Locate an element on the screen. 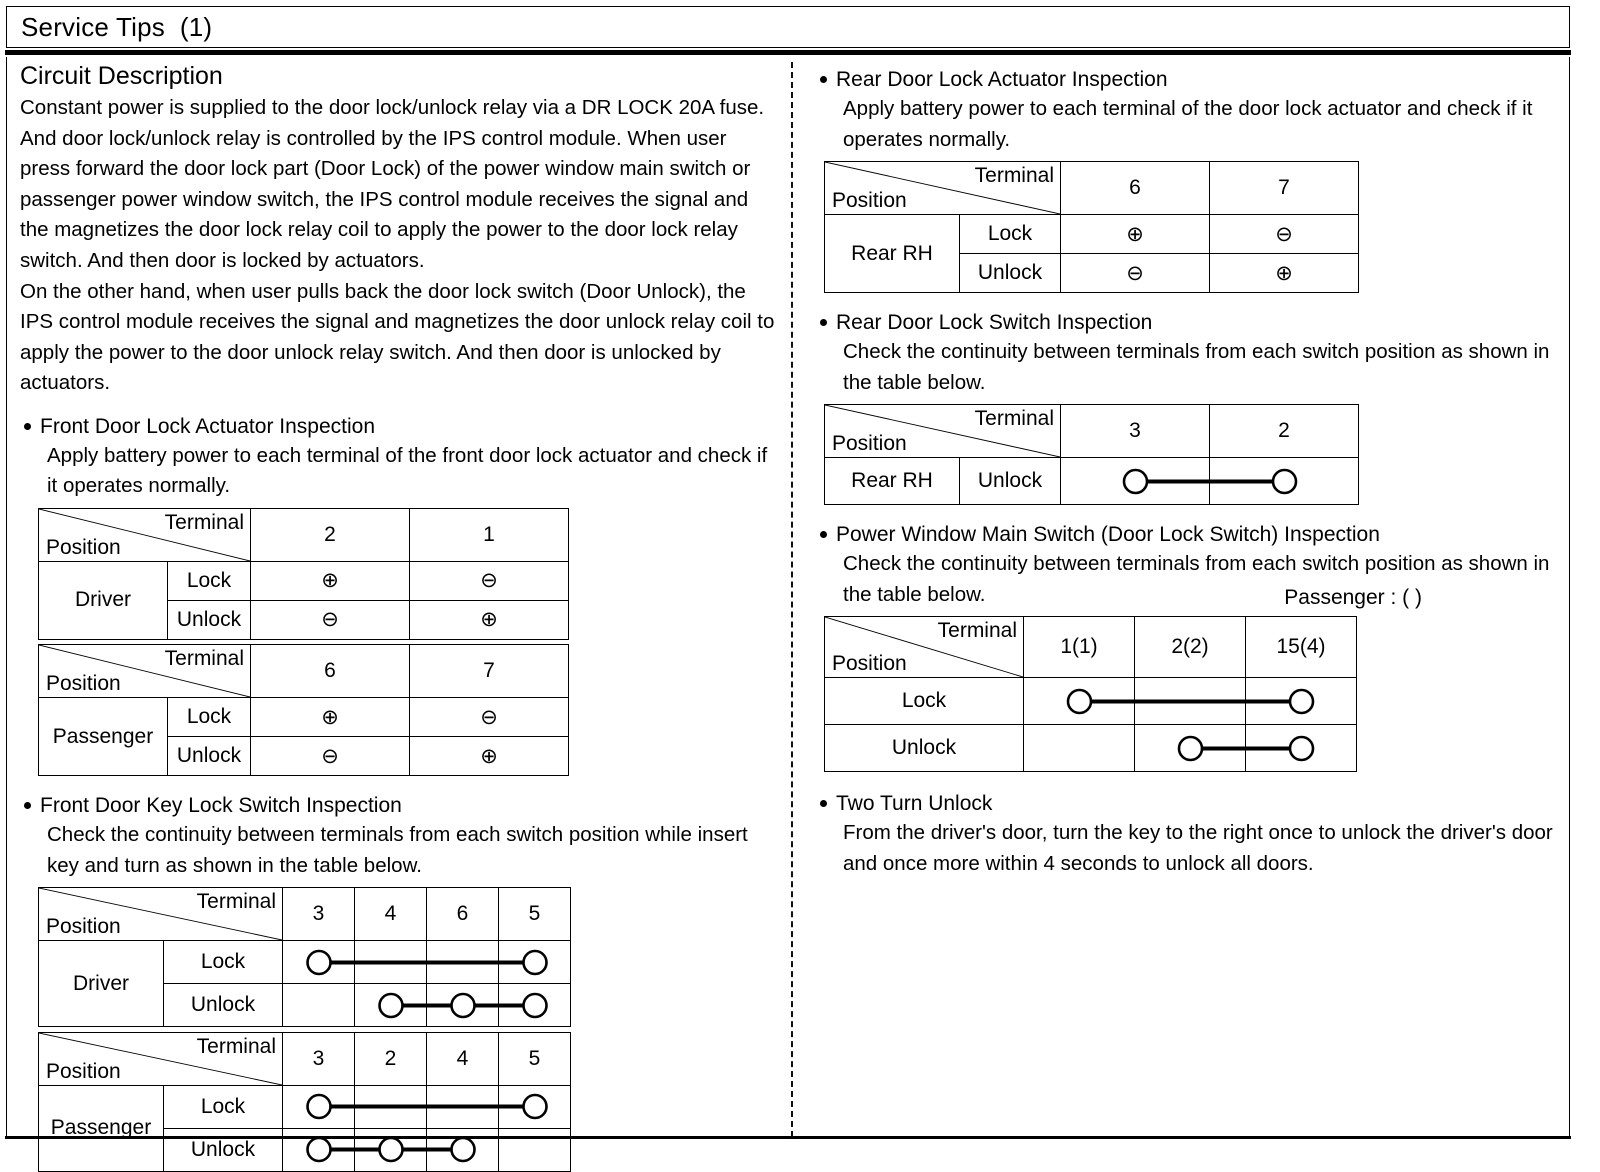 Image resolution: width=1600 pixels, height=1172 pixels. table-header-row: Terminal Position 1(1) 2(2) 15(4) is located at coordinates (1090, 647).